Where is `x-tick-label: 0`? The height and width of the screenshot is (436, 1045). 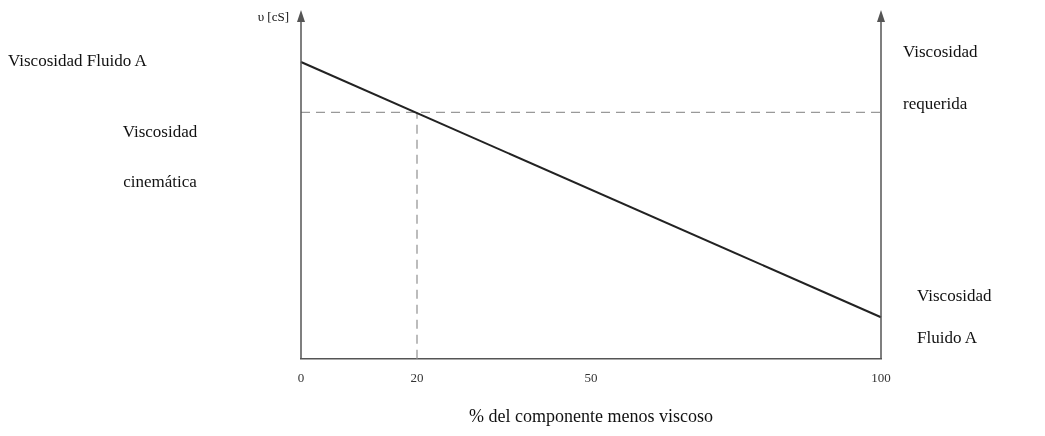
x-tick-label: 0 is located at coordinates (301, 378).